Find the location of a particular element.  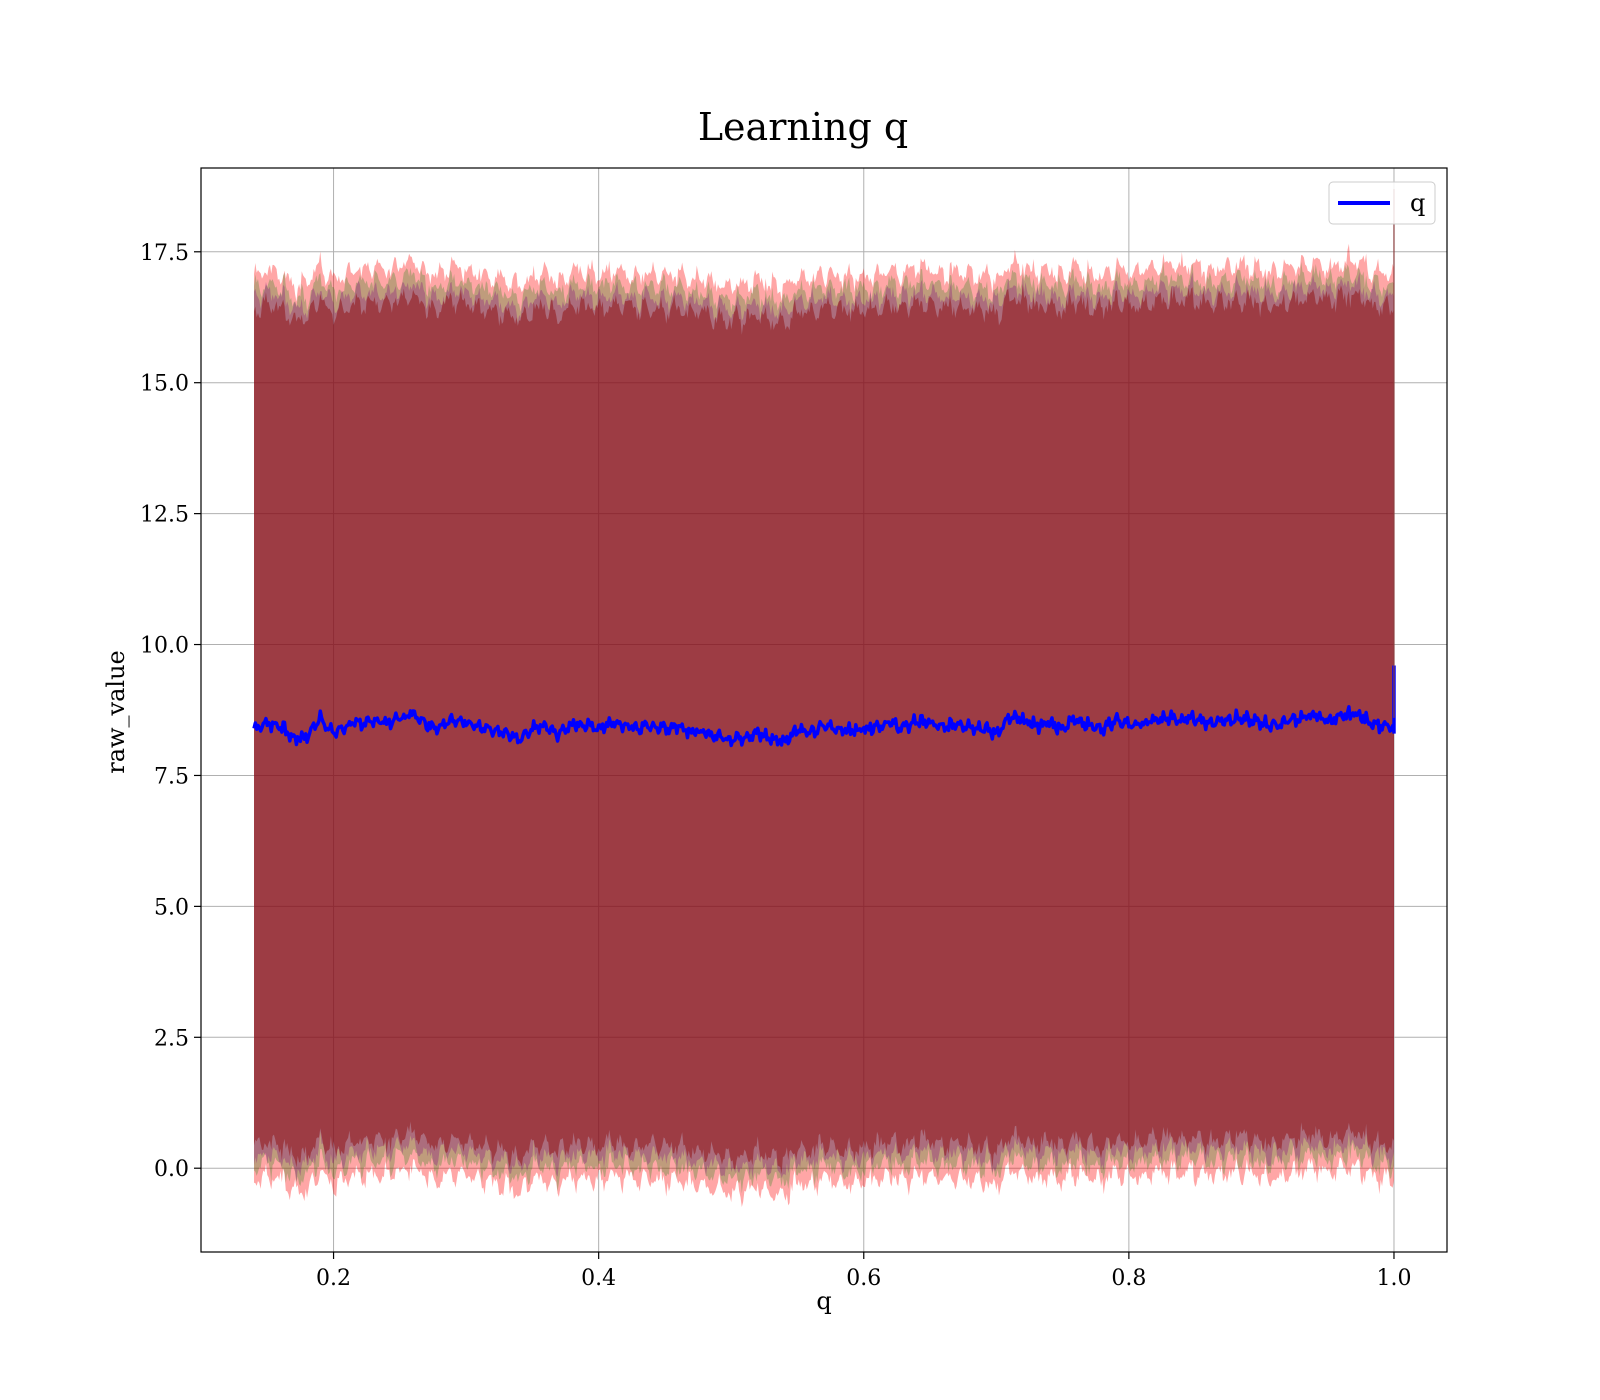

x-tick-label-4: 1.0 is located at coordinates (1393, 1278).